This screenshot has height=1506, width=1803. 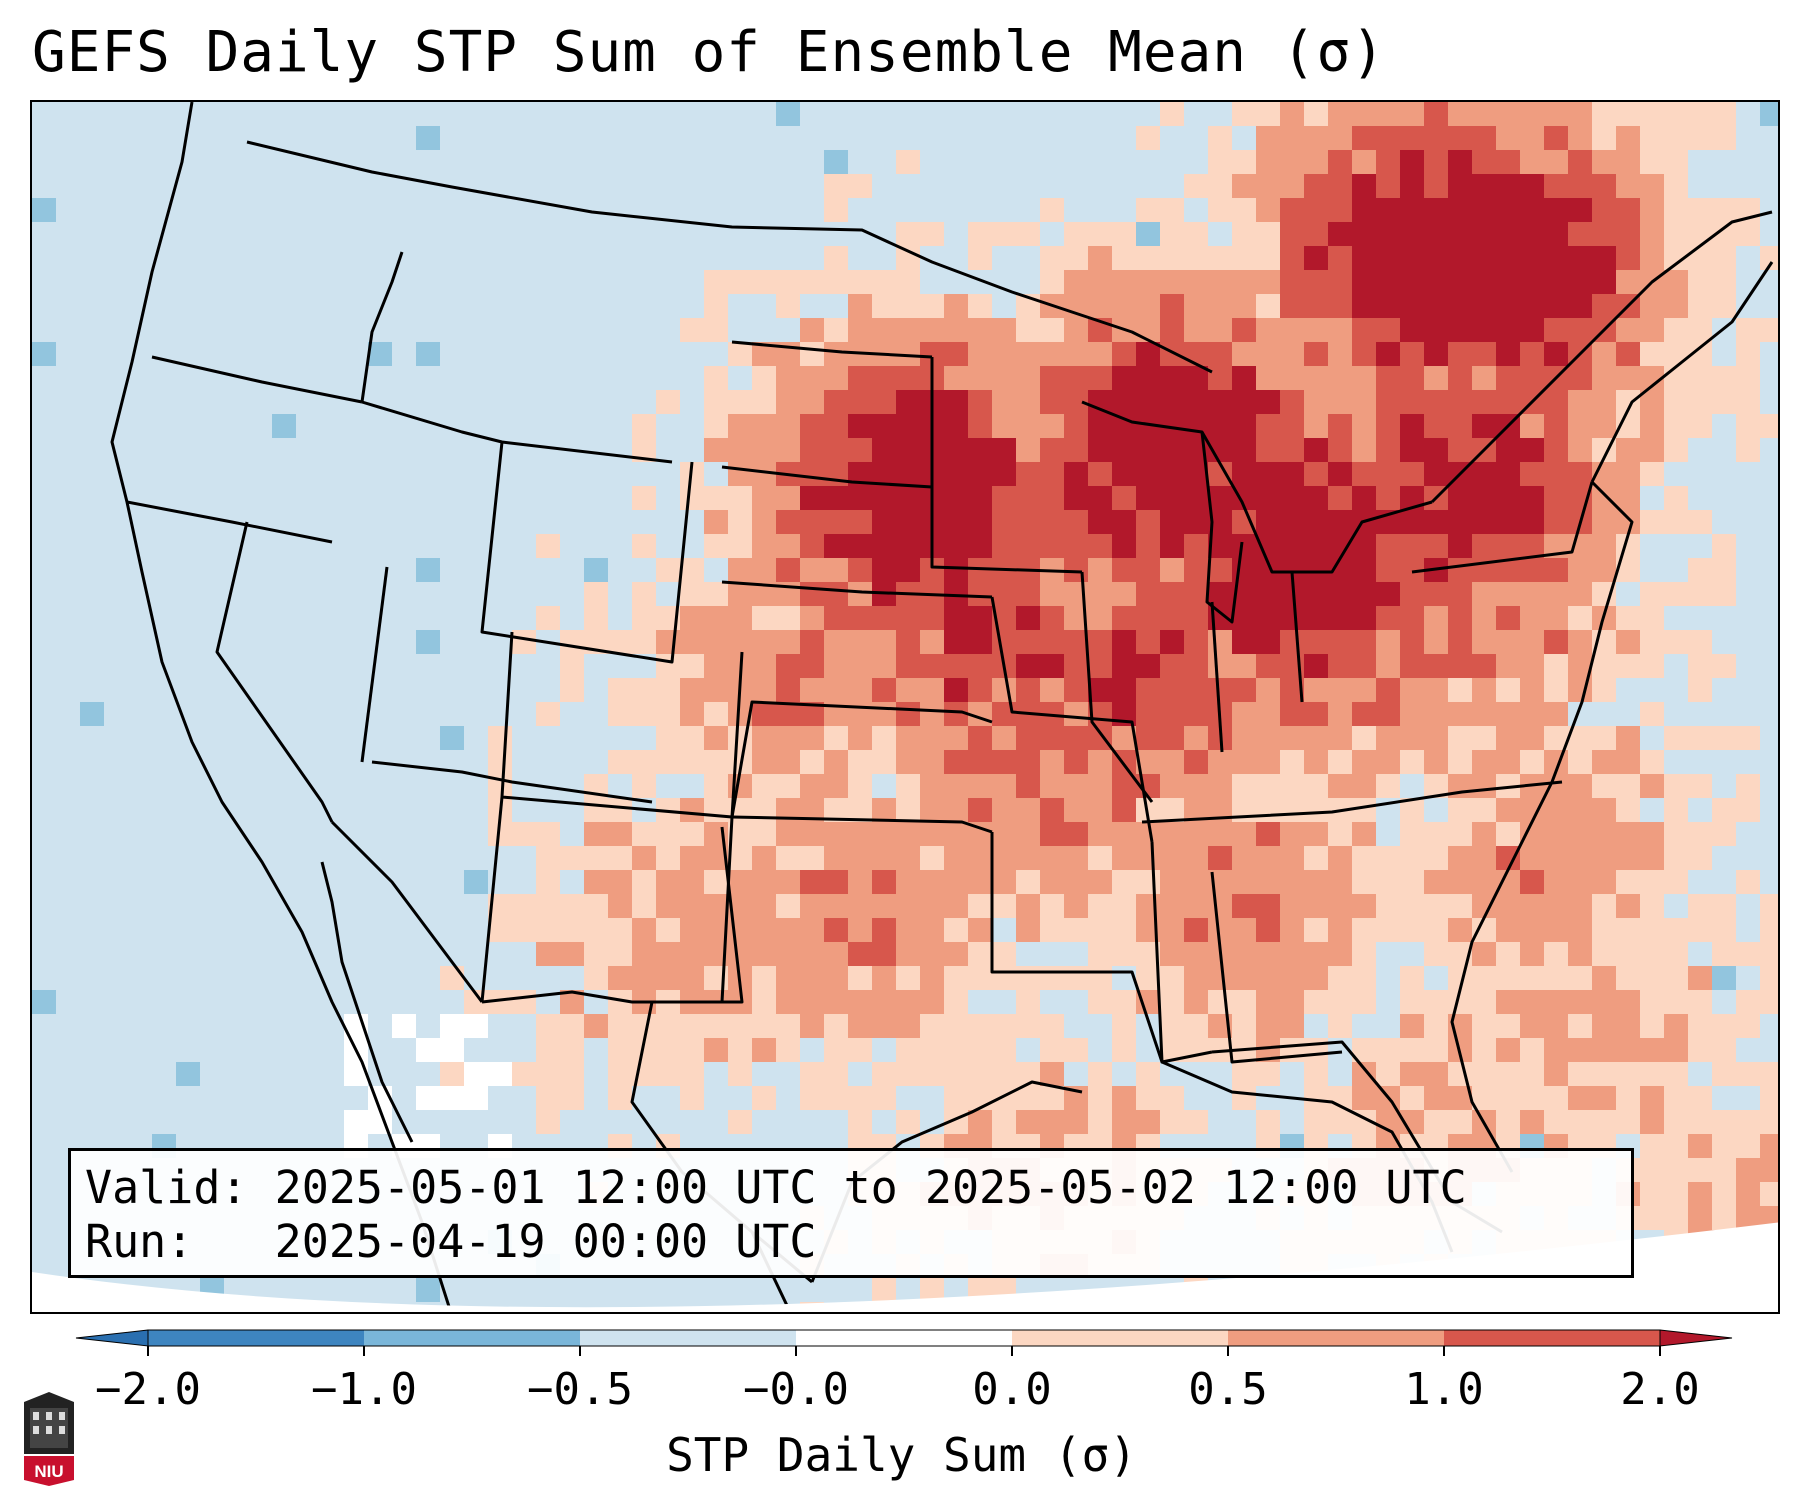 What do you see at coordinates (472, 1338) in the screenshot?
I see `colorbar-segment` at bounding box center [472, 1338].